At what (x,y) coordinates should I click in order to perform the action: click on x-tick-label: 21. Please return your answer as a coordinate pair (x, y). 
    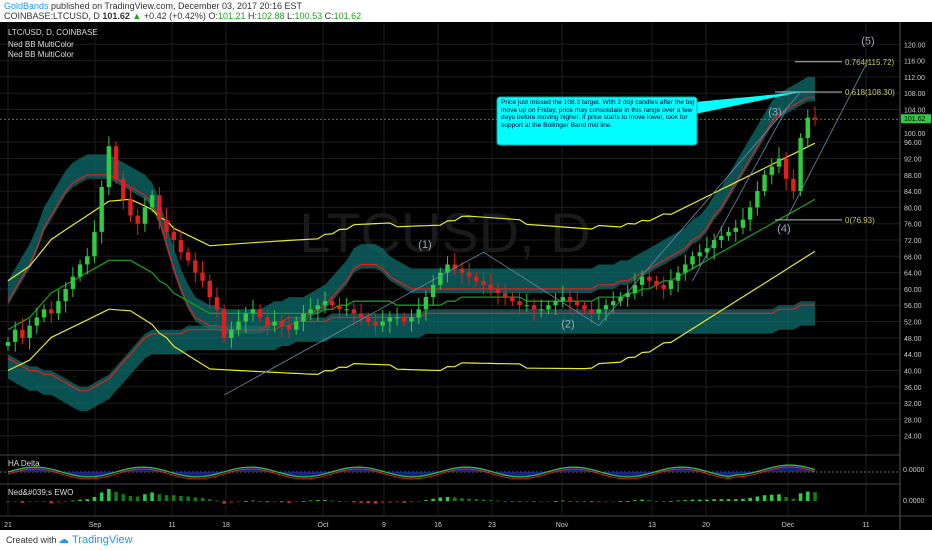
    Looking at the image, I should click on (8, 525).